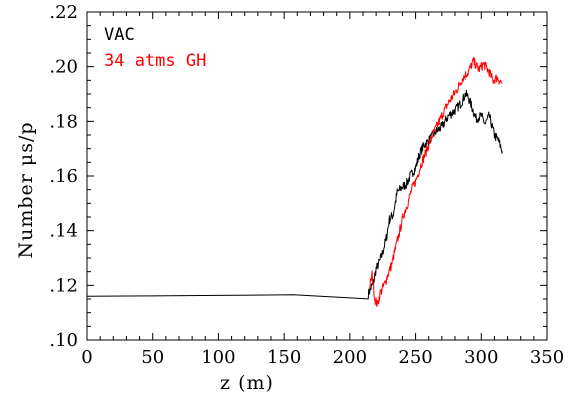  Describe the element at coordinates (350, 357) in the screenshot. I see `x-tick-label: 200` at that location.